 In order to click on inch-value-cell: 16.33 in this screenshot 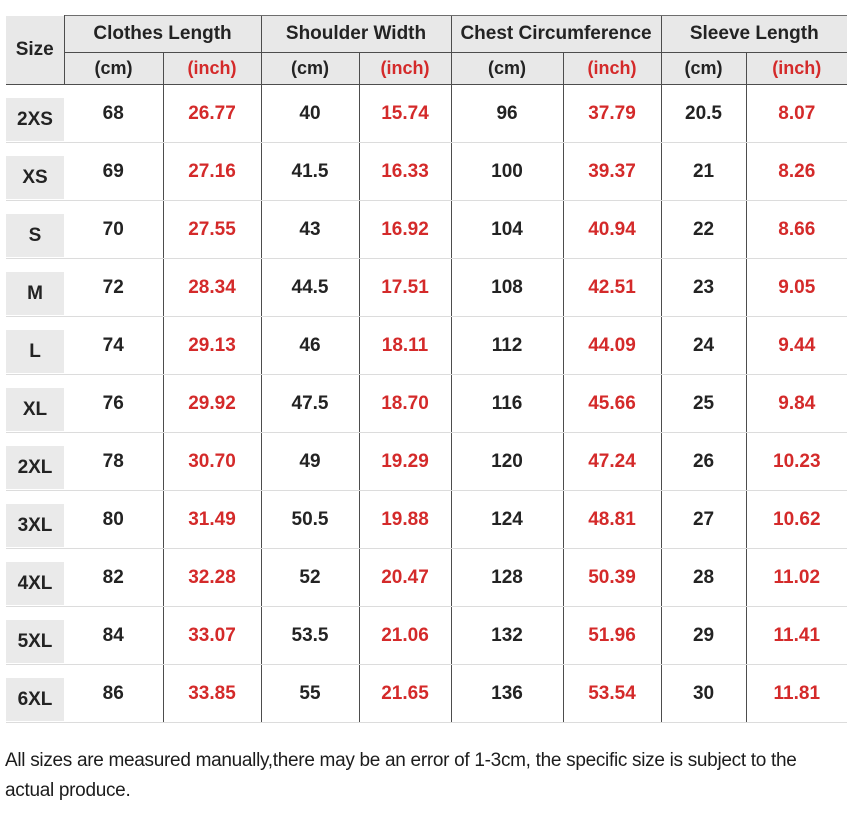, I will do `click(405, 171)`.